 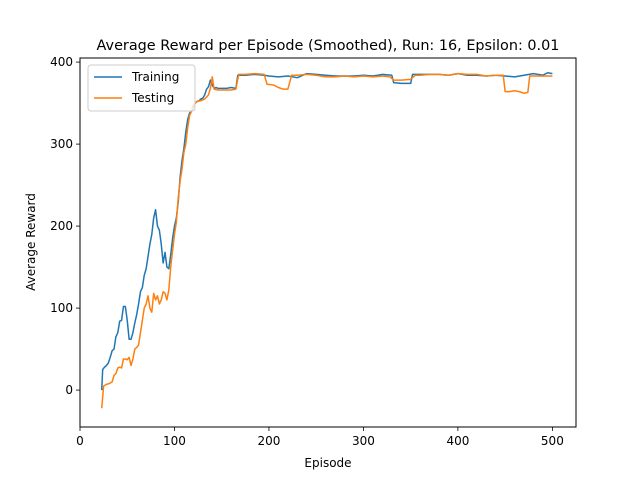 I want to click on x-tick-label: 400, so click(x=457, y=441).